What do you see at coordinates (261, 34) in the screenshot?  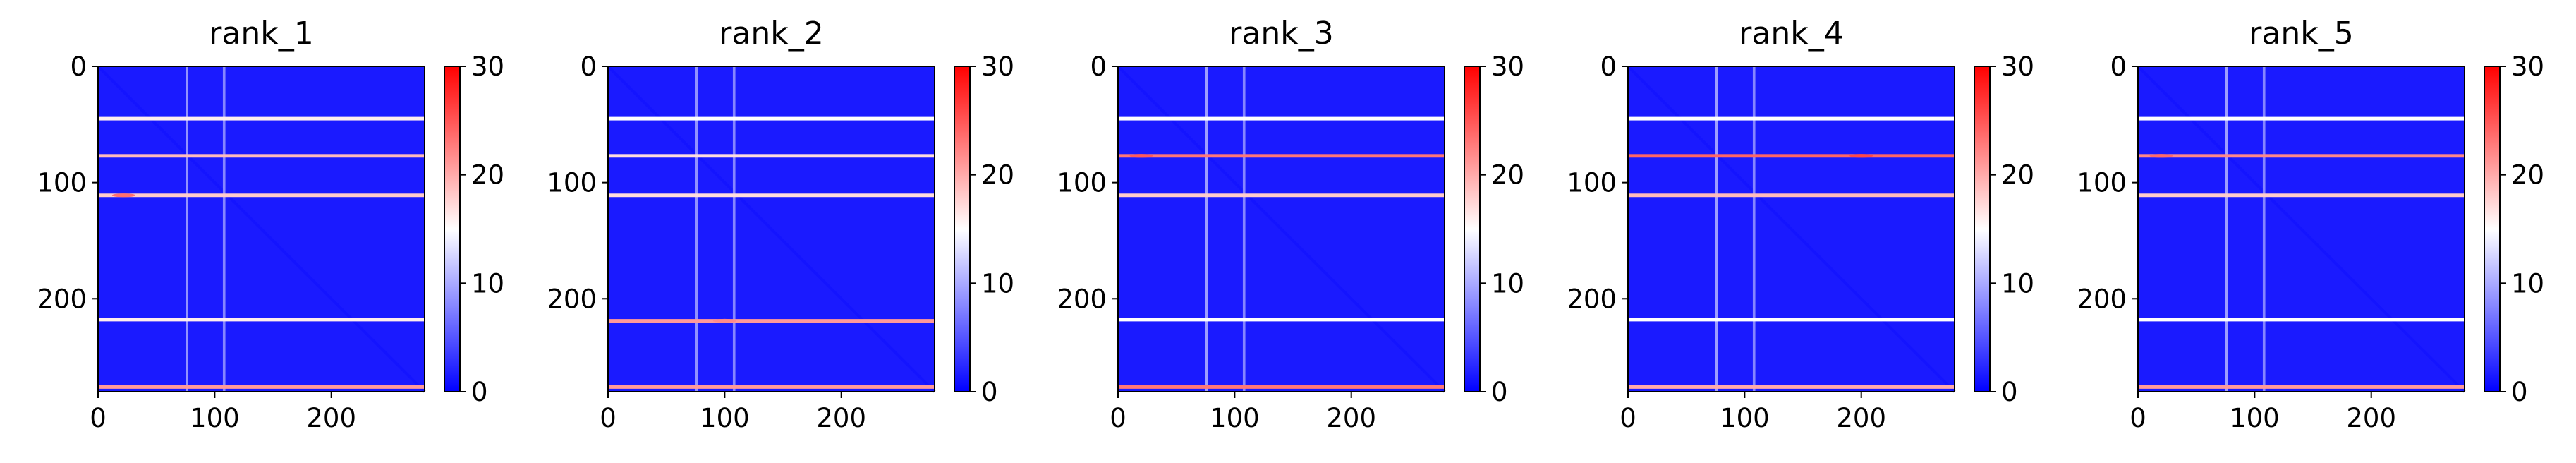 I see `panel-title: rank_1` at bounding box center [261, 34].